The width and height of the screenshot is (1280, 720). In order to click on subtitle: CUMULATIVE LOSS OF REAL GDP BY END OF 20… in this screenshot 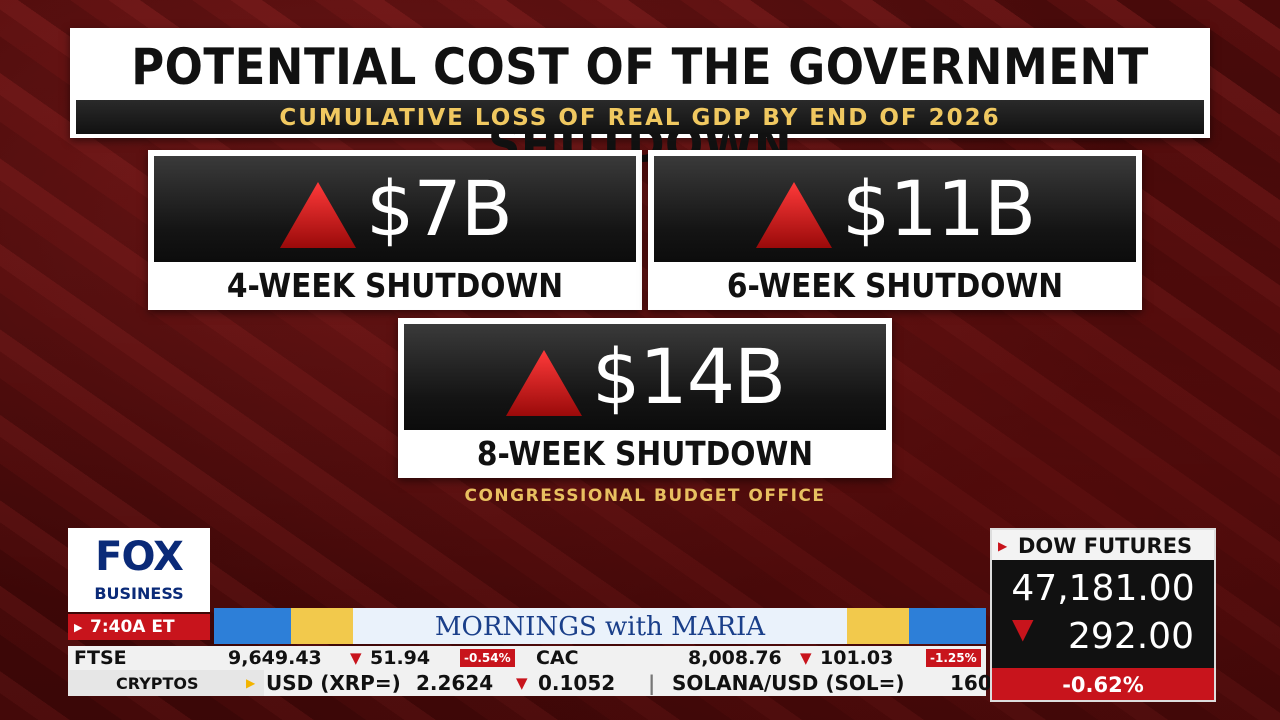, I will do `click(640, 118)`.